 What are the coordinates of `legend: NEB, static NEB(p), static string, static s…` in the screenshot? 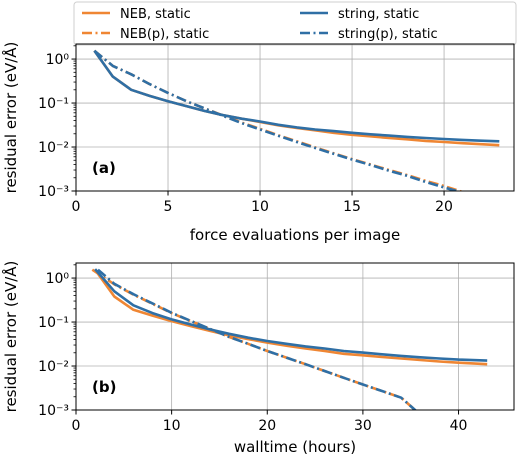 It's located at (295, 23).